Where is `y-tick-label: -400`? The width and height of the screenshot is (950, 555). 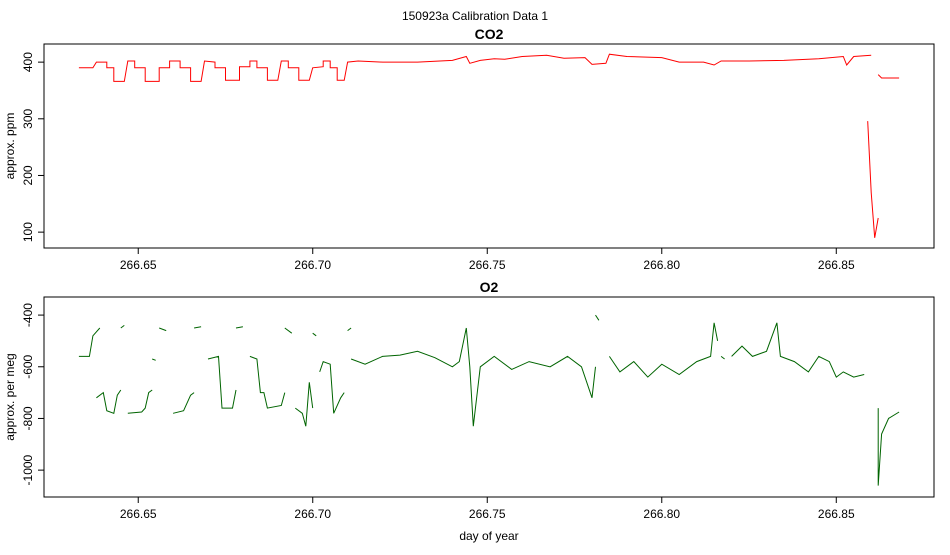
y-tick-label: -400 is located at coordinates (28, 315).